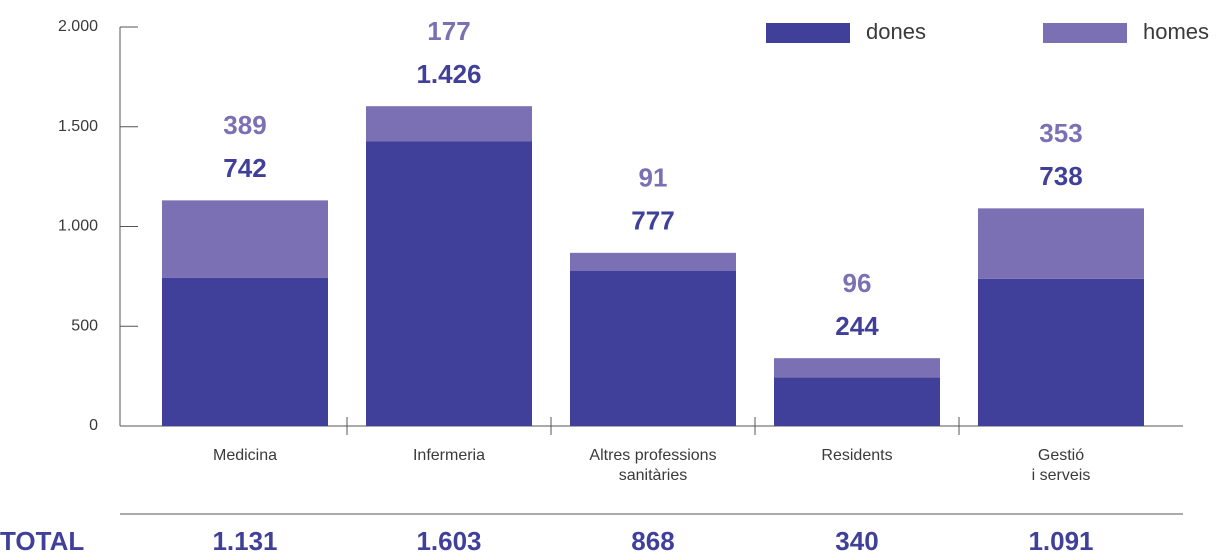  I want to click on x-tick-label: Residents, so click(857, 455).